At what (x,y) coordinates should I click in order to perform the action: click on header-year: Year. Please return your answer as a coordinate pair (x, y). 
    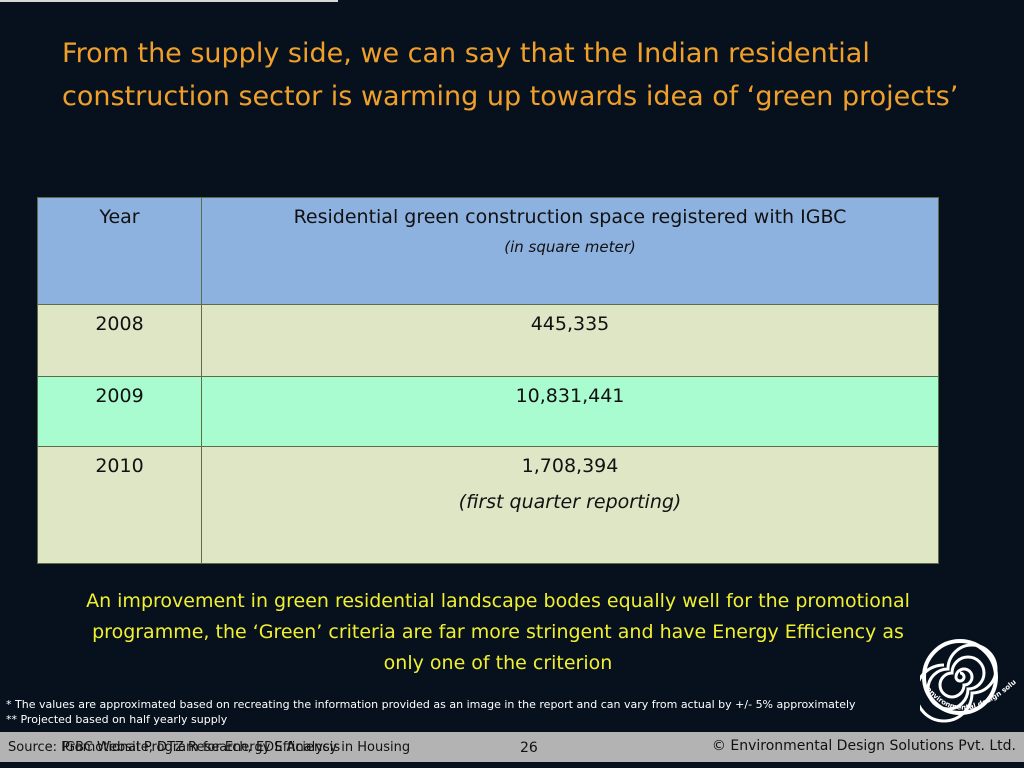
    Looking at the image, I should click on (120, 251).